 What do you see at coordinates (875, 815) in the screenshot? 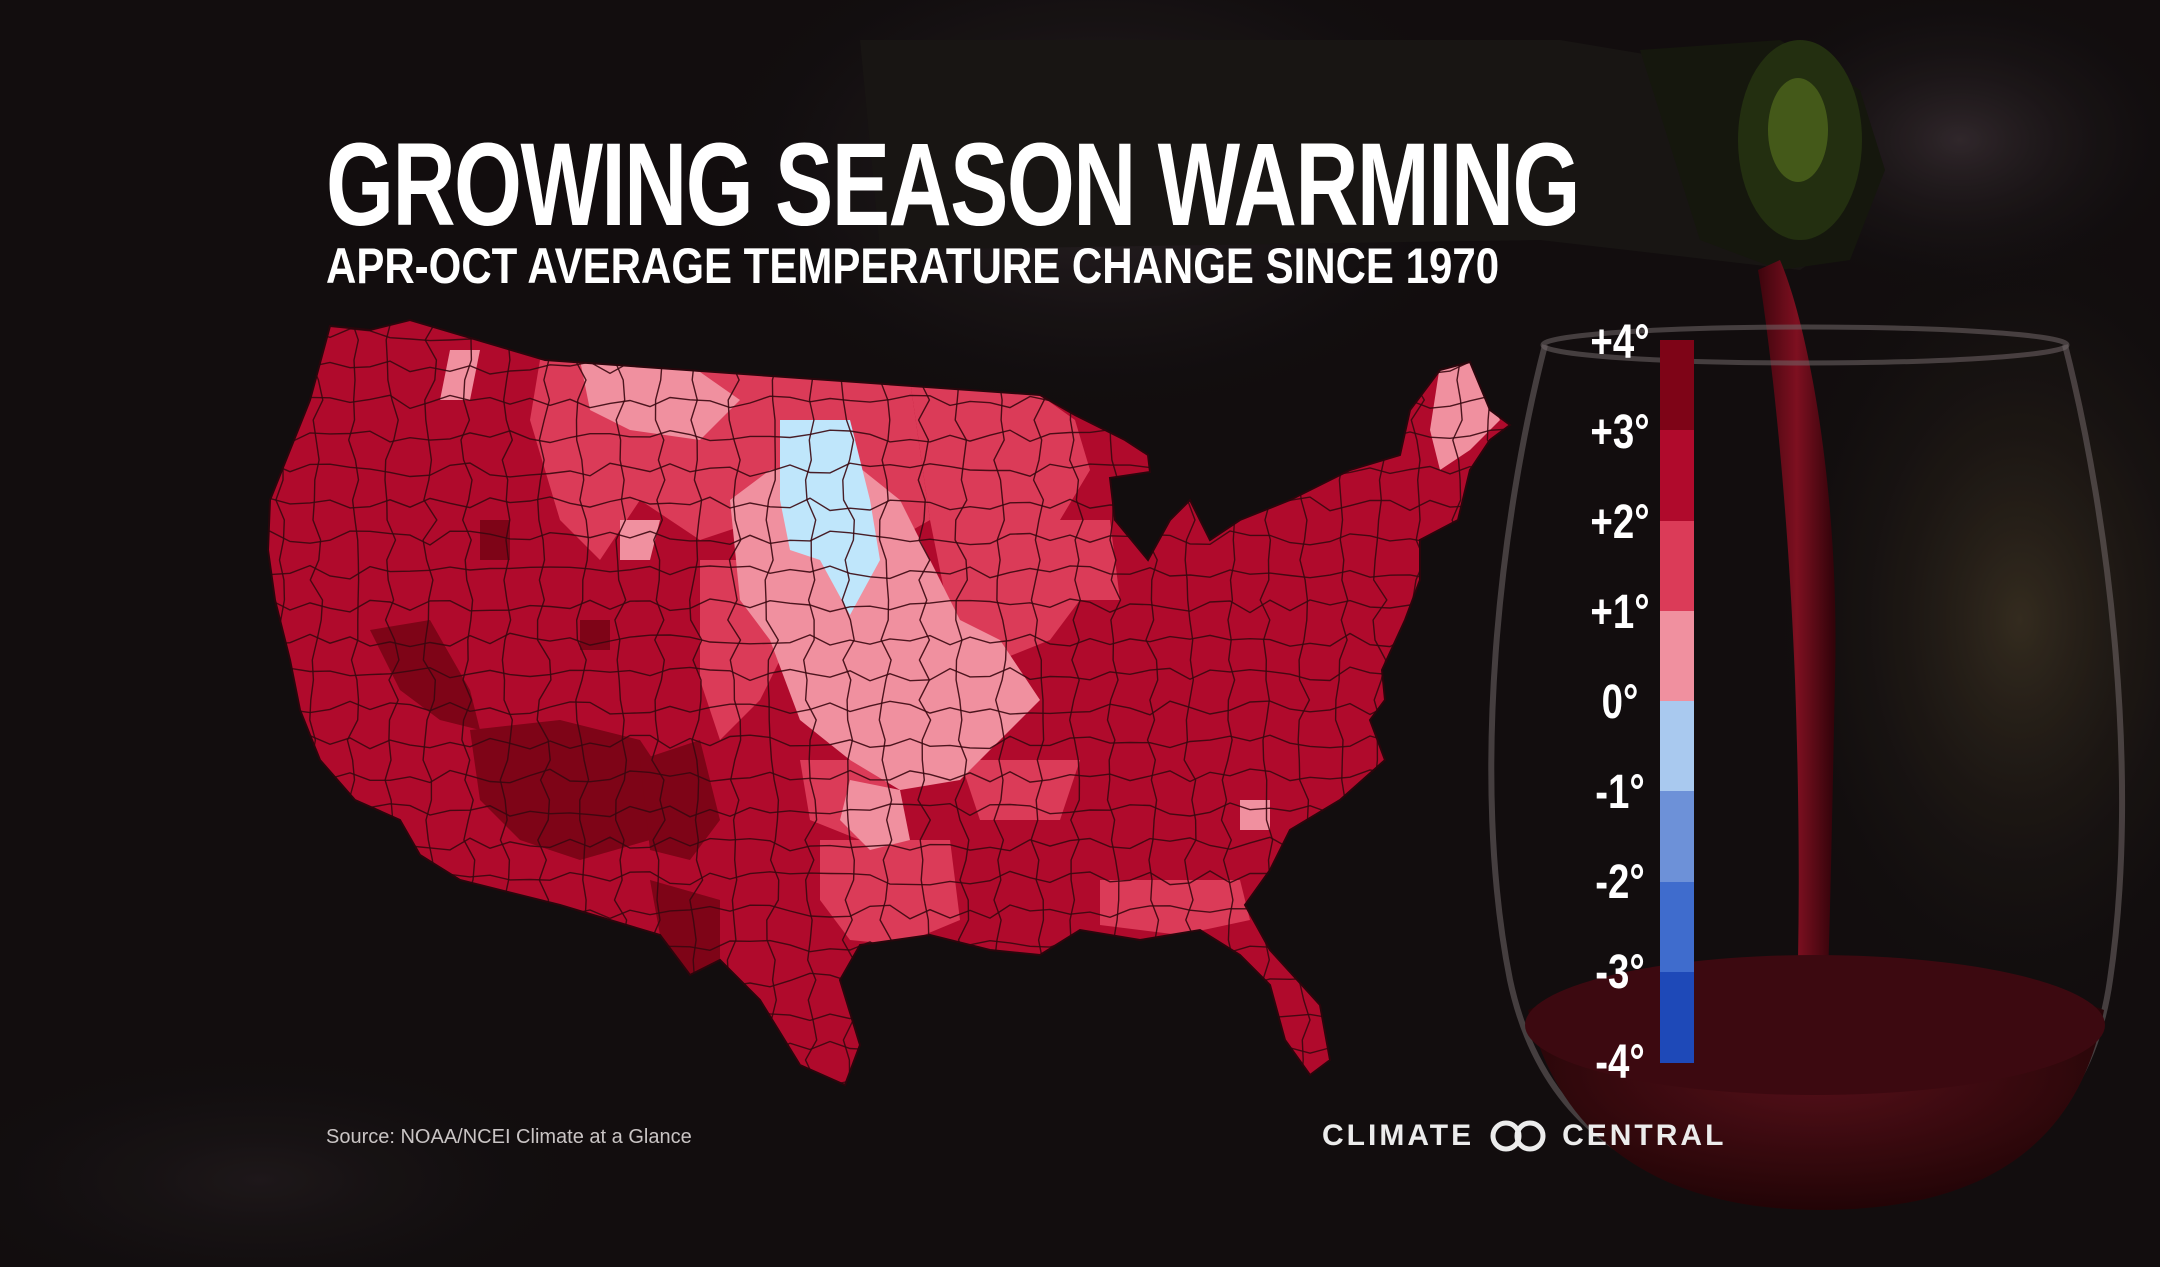
I see `region-oklahoma` at bounding box center [875, 815].